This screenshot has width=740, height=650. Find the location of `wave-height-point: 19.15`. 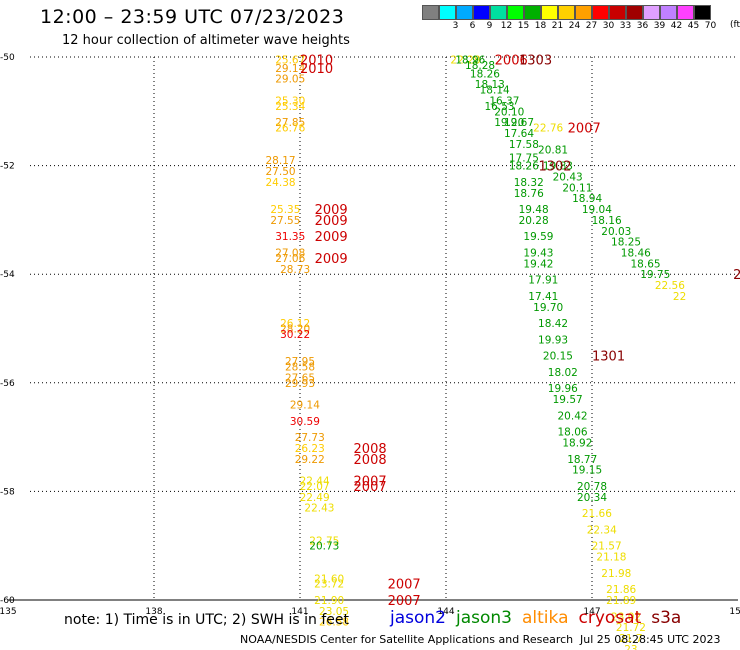

wave-height-point: 19.15 is located at coordinates (587, 471).